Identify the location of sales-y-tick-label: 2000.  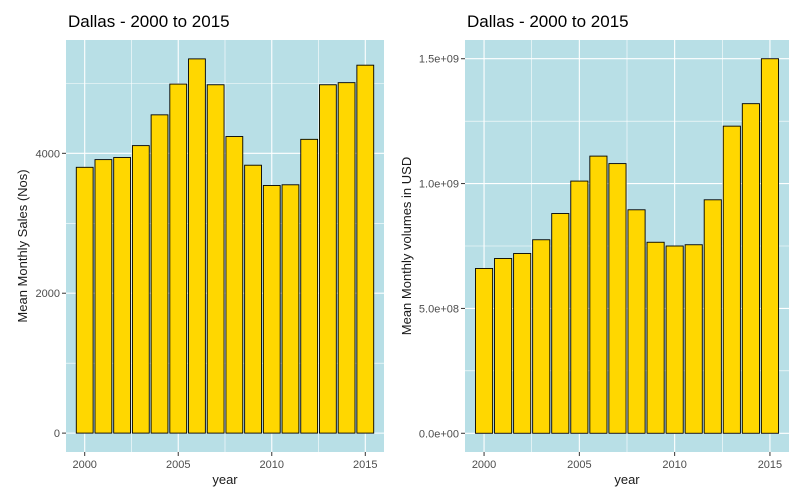
(48, 294).